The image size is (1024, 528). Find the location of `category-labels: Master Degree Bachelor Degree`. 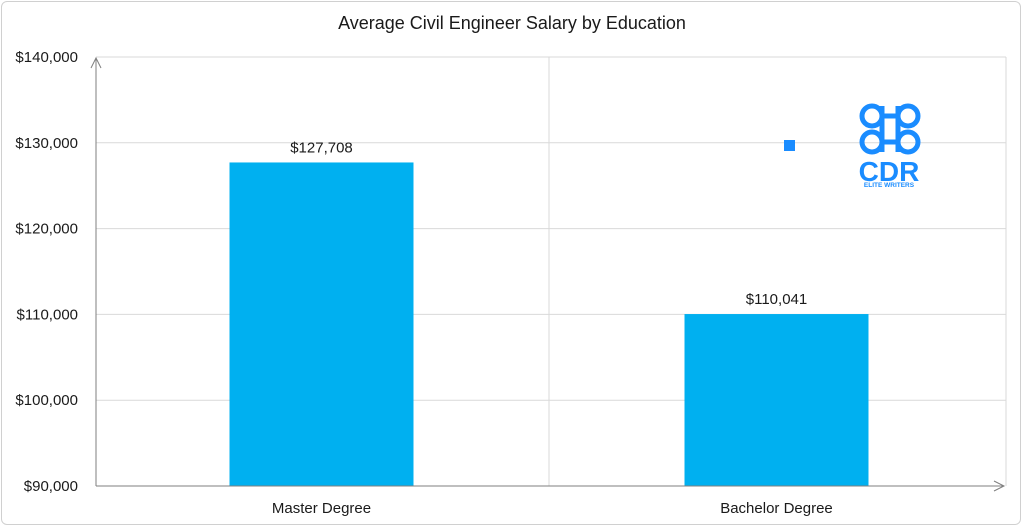

category-labels: Master Degree Bachelor Degree is located at coordinates (552, 508).